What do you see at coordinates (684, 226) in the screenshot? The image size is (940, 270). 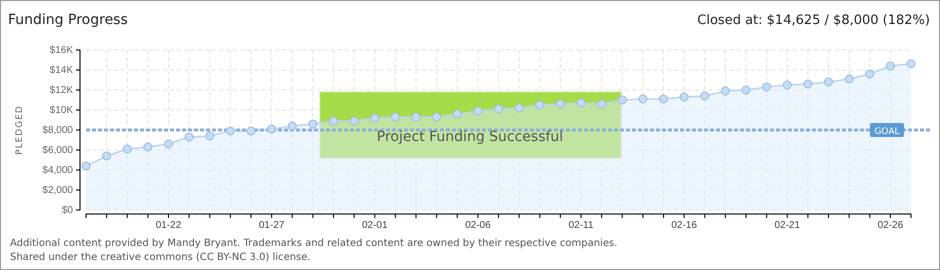 I see `x-tick-label: 02-16` at bounding box center [684, 226].